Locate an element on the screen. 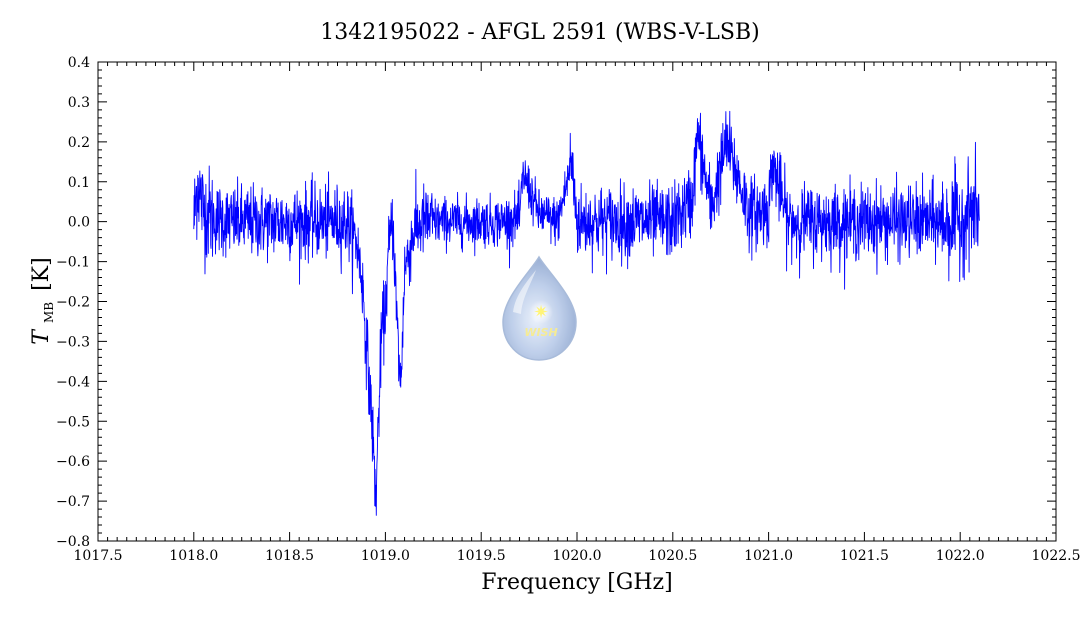 This screenshot has width=1080, height=618. y-axis-label-sub: MB is located at coordinates (49, 312).